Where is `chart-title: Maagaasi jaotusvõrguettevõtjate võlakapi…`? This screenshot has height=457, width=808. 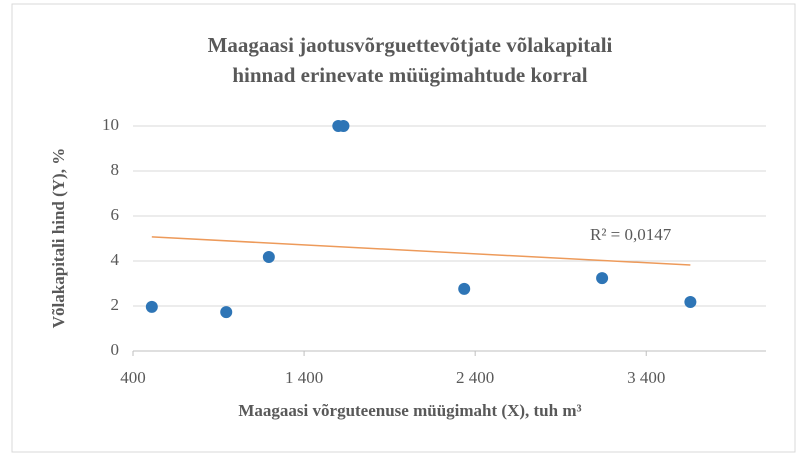 chart-title: Maagaasi jaotusvõrguettevõtjate võlakapi… is located at coordinates (410, 45).